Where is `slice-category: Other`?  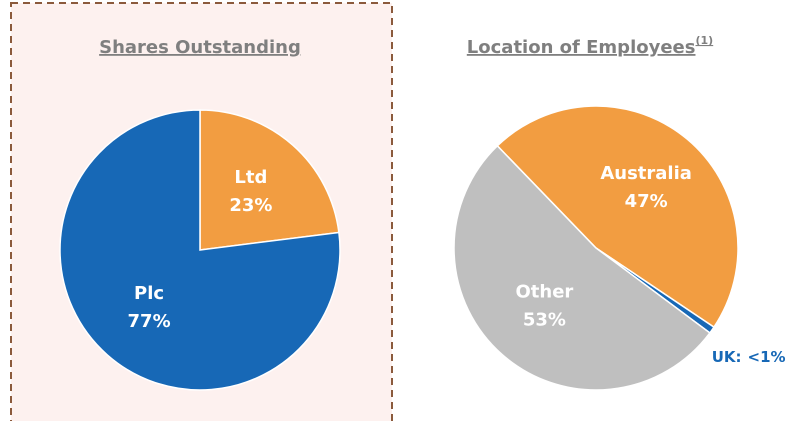
slice-category: Other is located at coordinates (544, 292).